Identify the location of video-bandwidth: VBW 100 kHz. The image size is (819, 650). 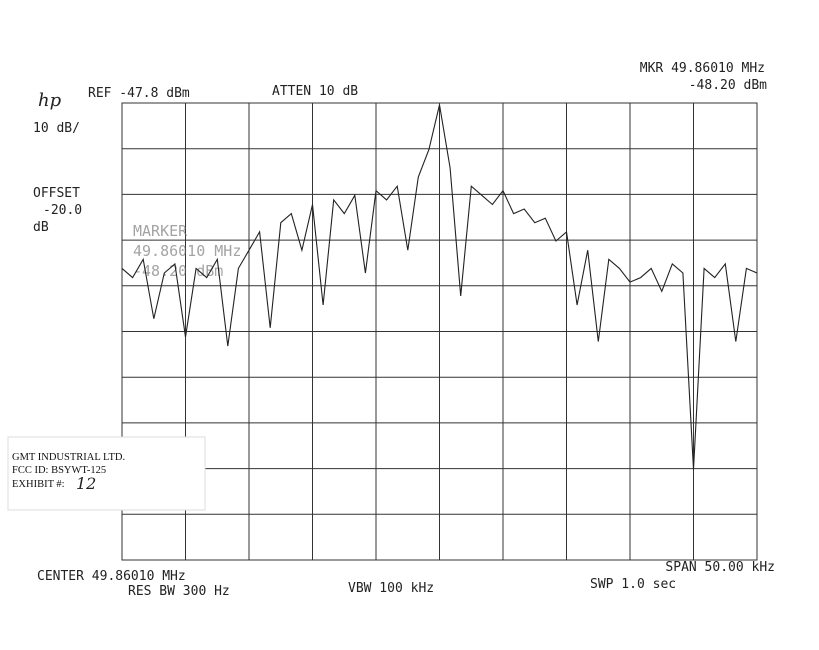
(391, 588).